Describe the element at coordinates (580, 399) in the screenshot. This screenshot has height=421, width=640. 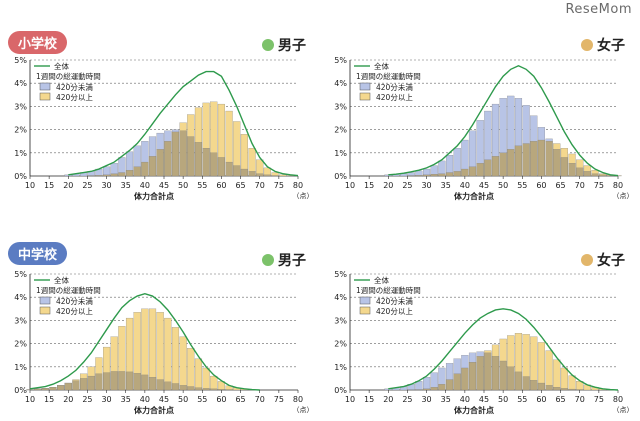
I see `x-tick-label: 70` at that location.